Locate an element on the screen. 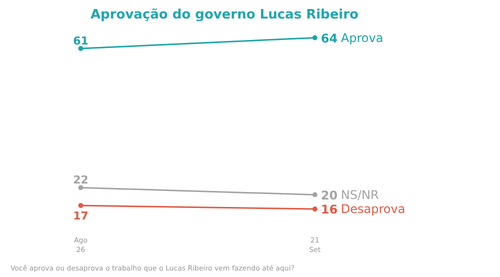  data-label: 20 is located at coordinates (329, 195).